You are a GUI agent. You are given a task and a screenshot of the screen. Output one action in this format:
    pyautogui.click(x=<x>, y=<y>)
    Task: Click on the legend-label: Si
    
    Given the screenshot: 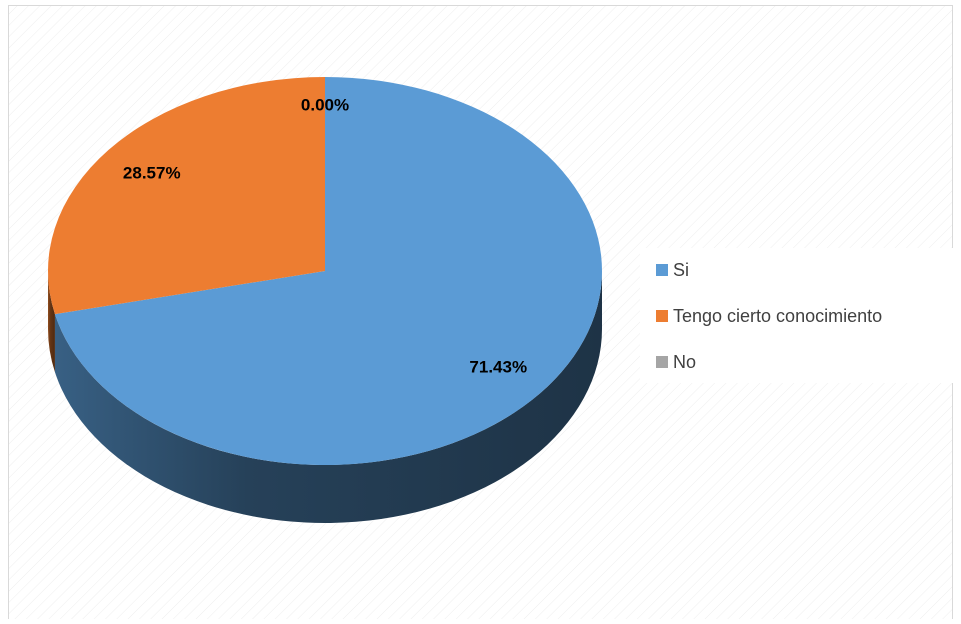 What is the action you would take?
    pyautogui.click(x=681, y=270)
    